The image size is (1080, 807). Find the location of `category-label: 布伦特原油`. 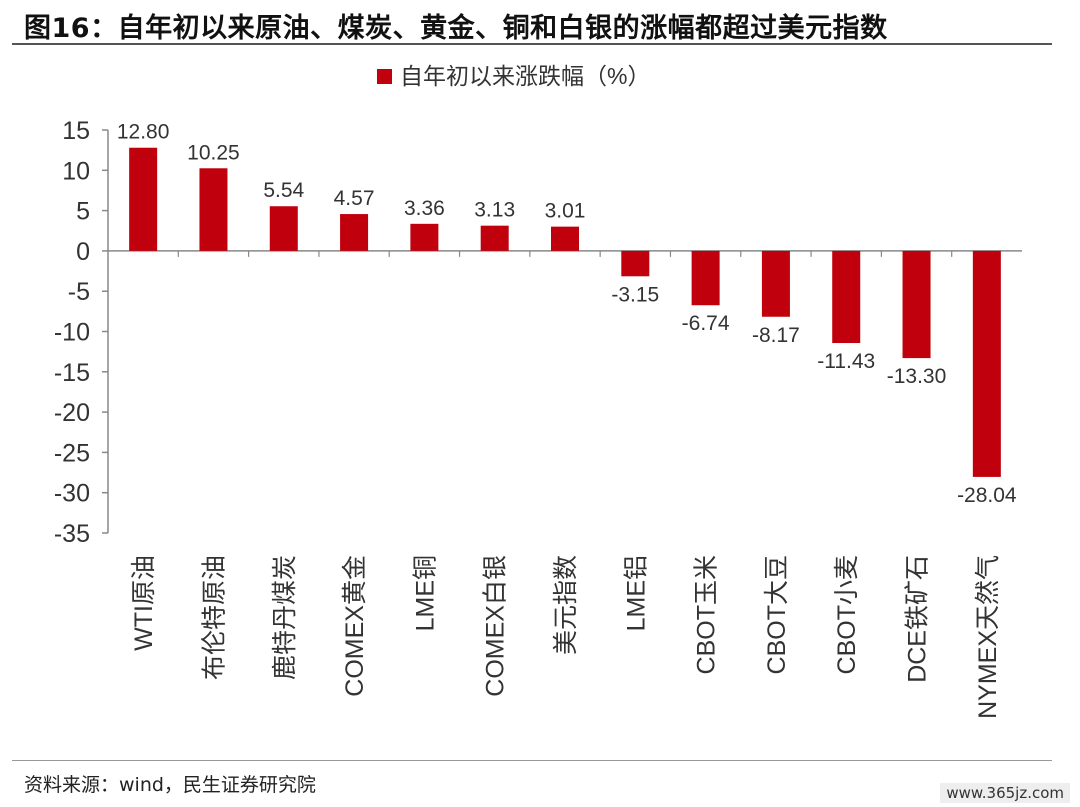

category-label: 布伦特原油 is located at coordinates (214, 617).